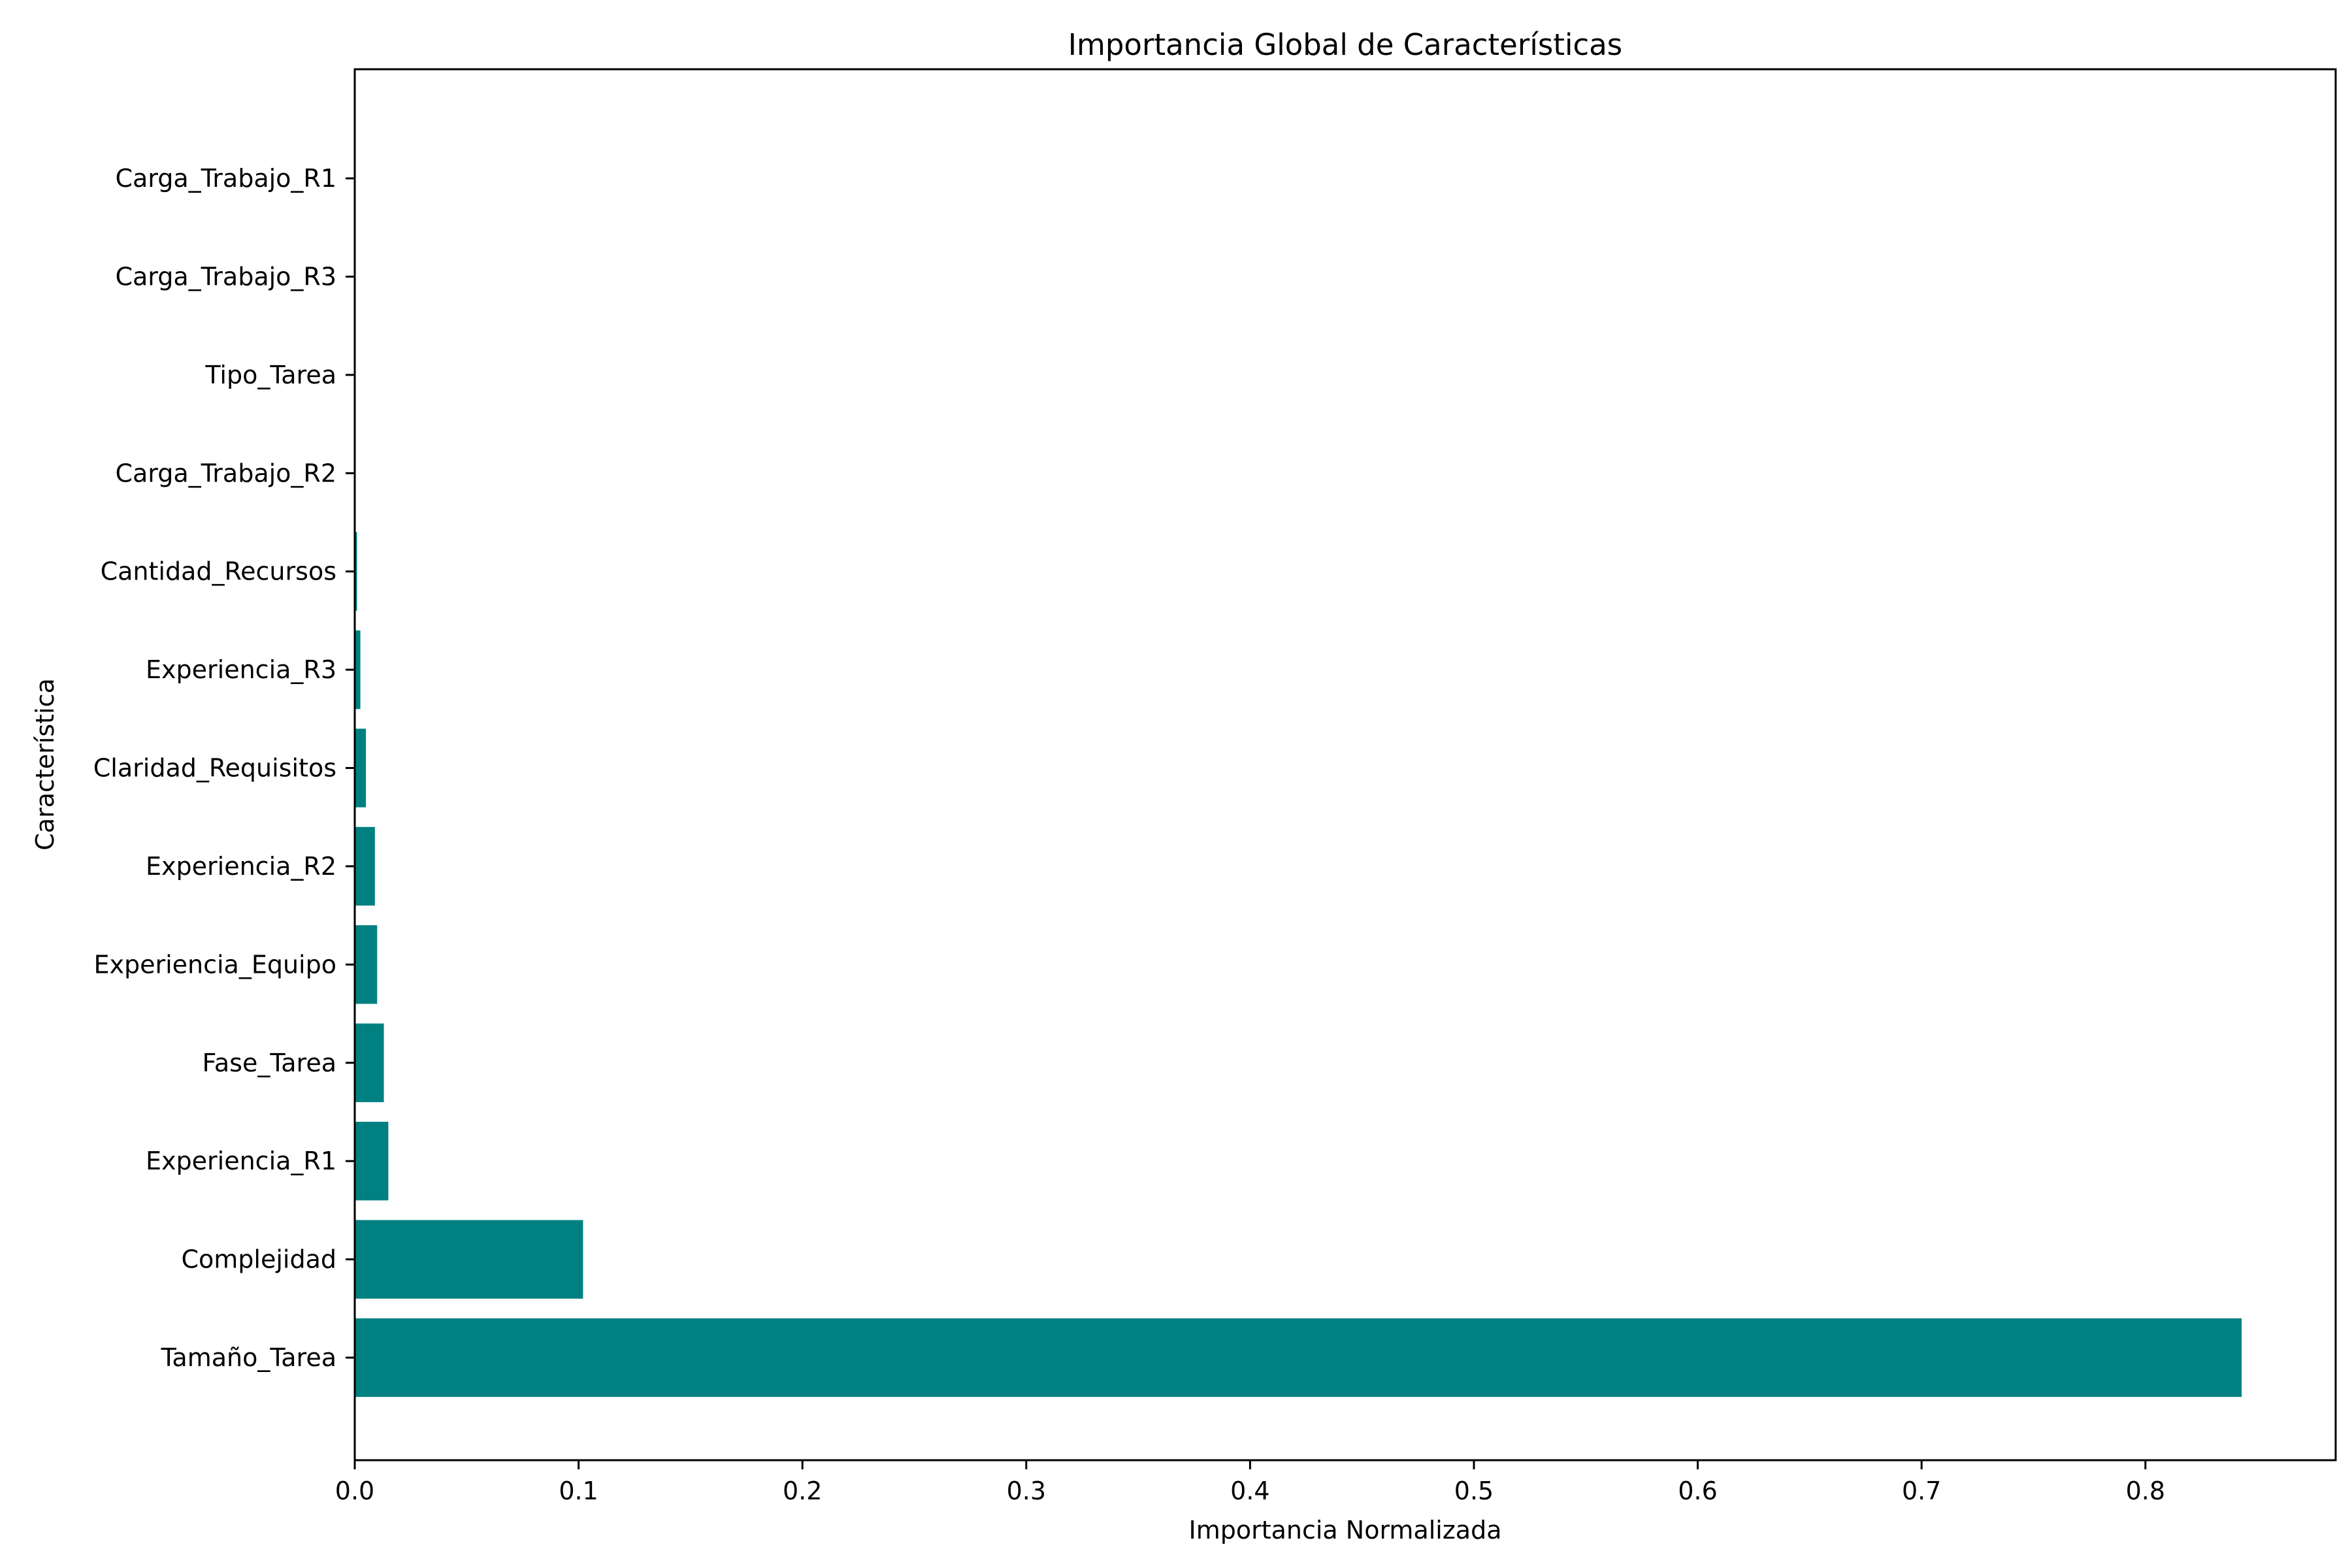  I want to click on chart-title: Importancia Global de Características, so click(1345, 44).